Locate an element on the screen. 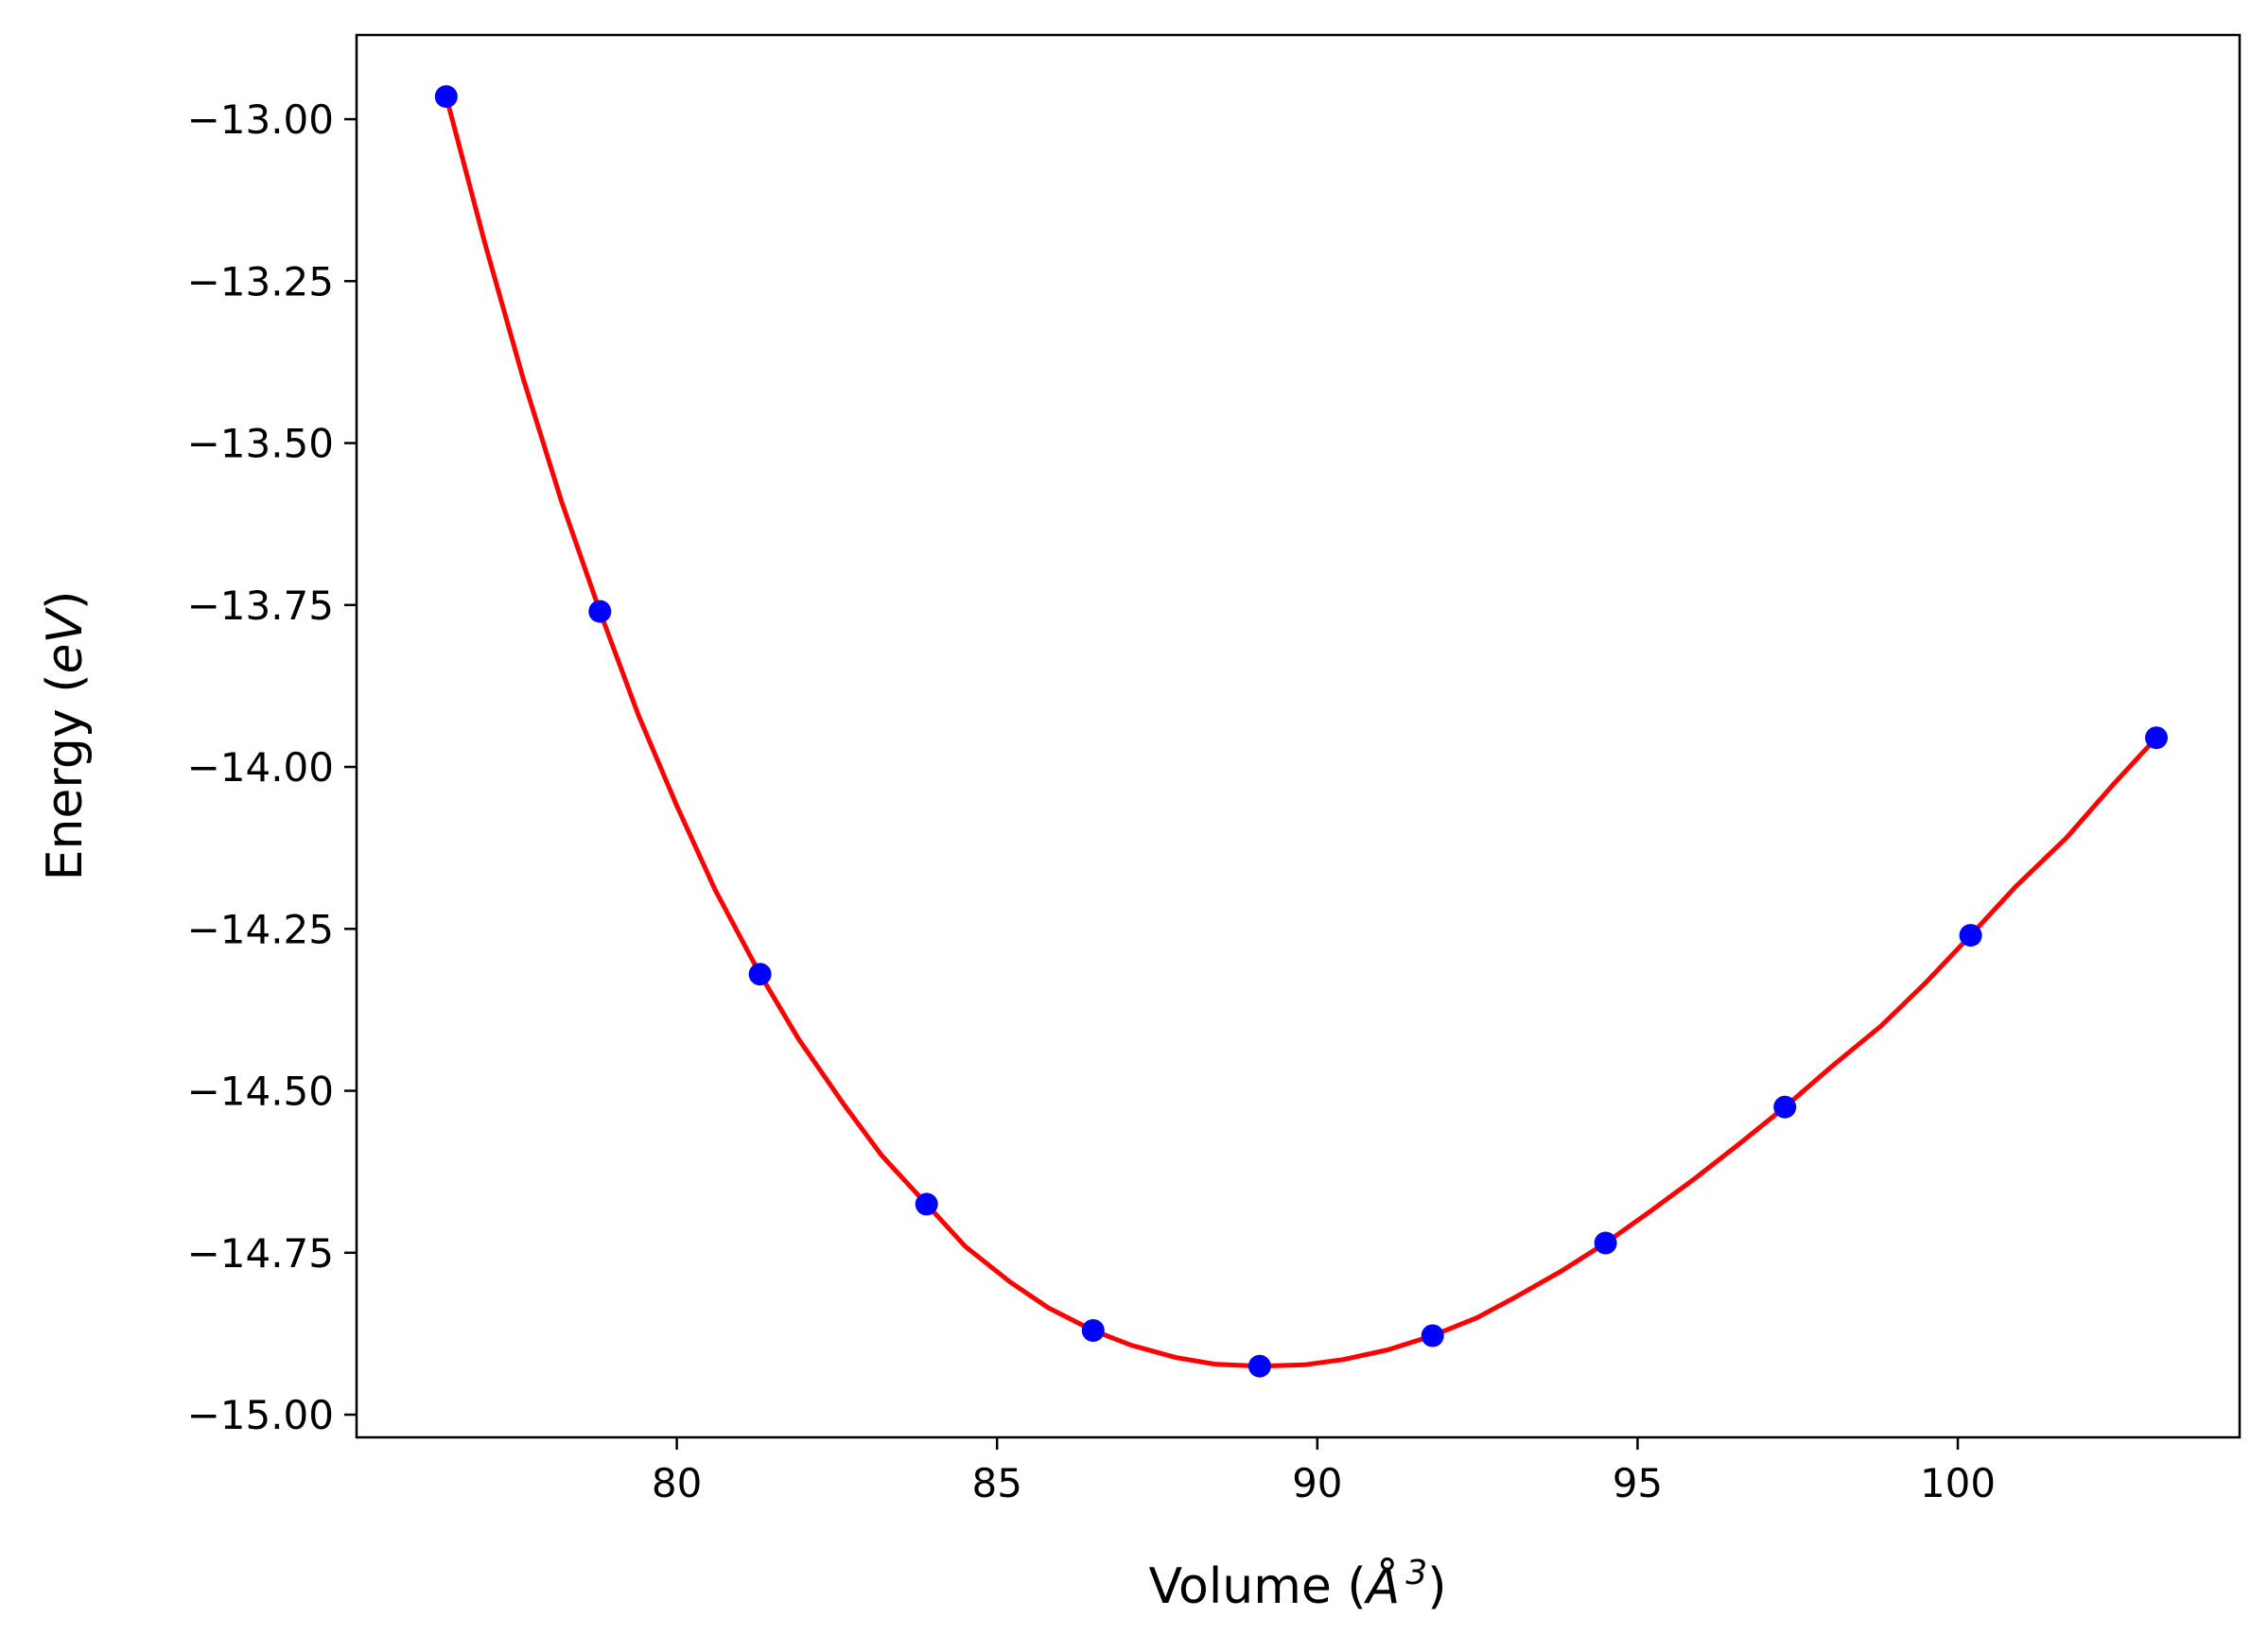 This screenshot has height=1652, width=2268. y-tick-label: −15.00 is located at coordinates (260, 1415).